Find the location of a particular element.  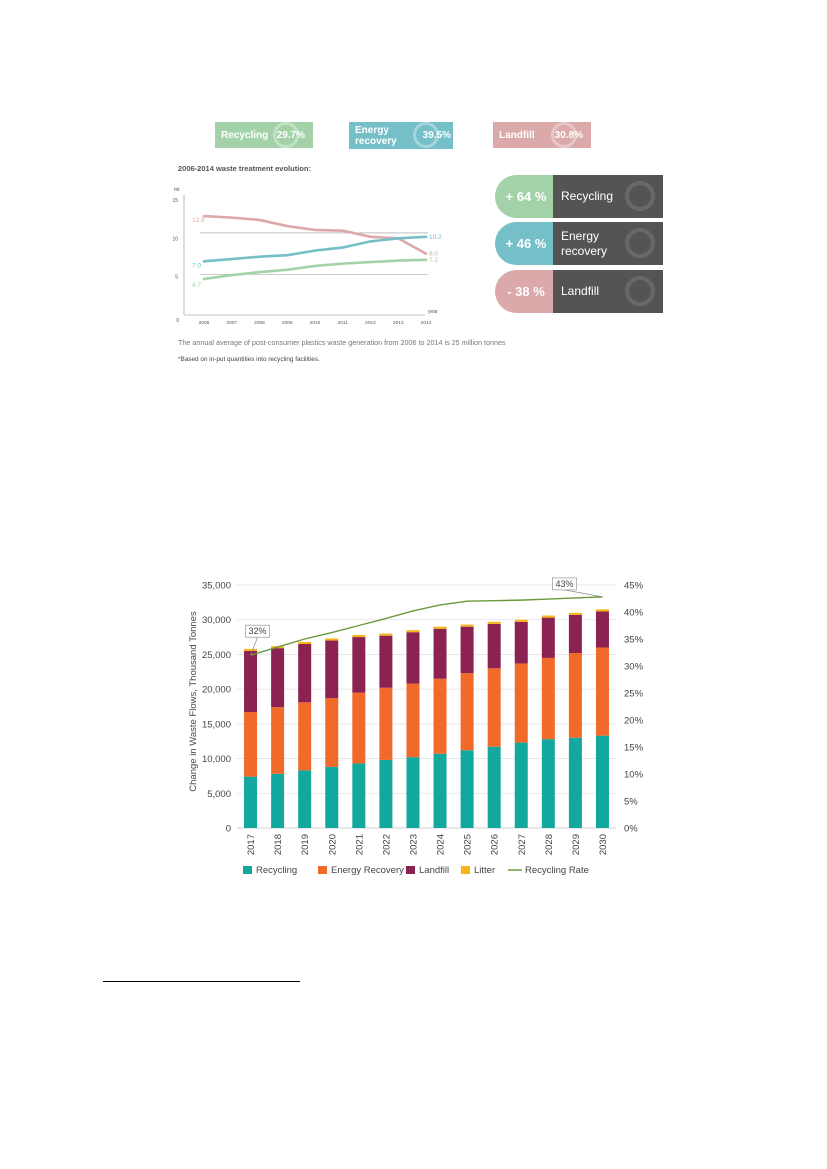

x-tick-label: 2023 is located at coordinates (413, 844).